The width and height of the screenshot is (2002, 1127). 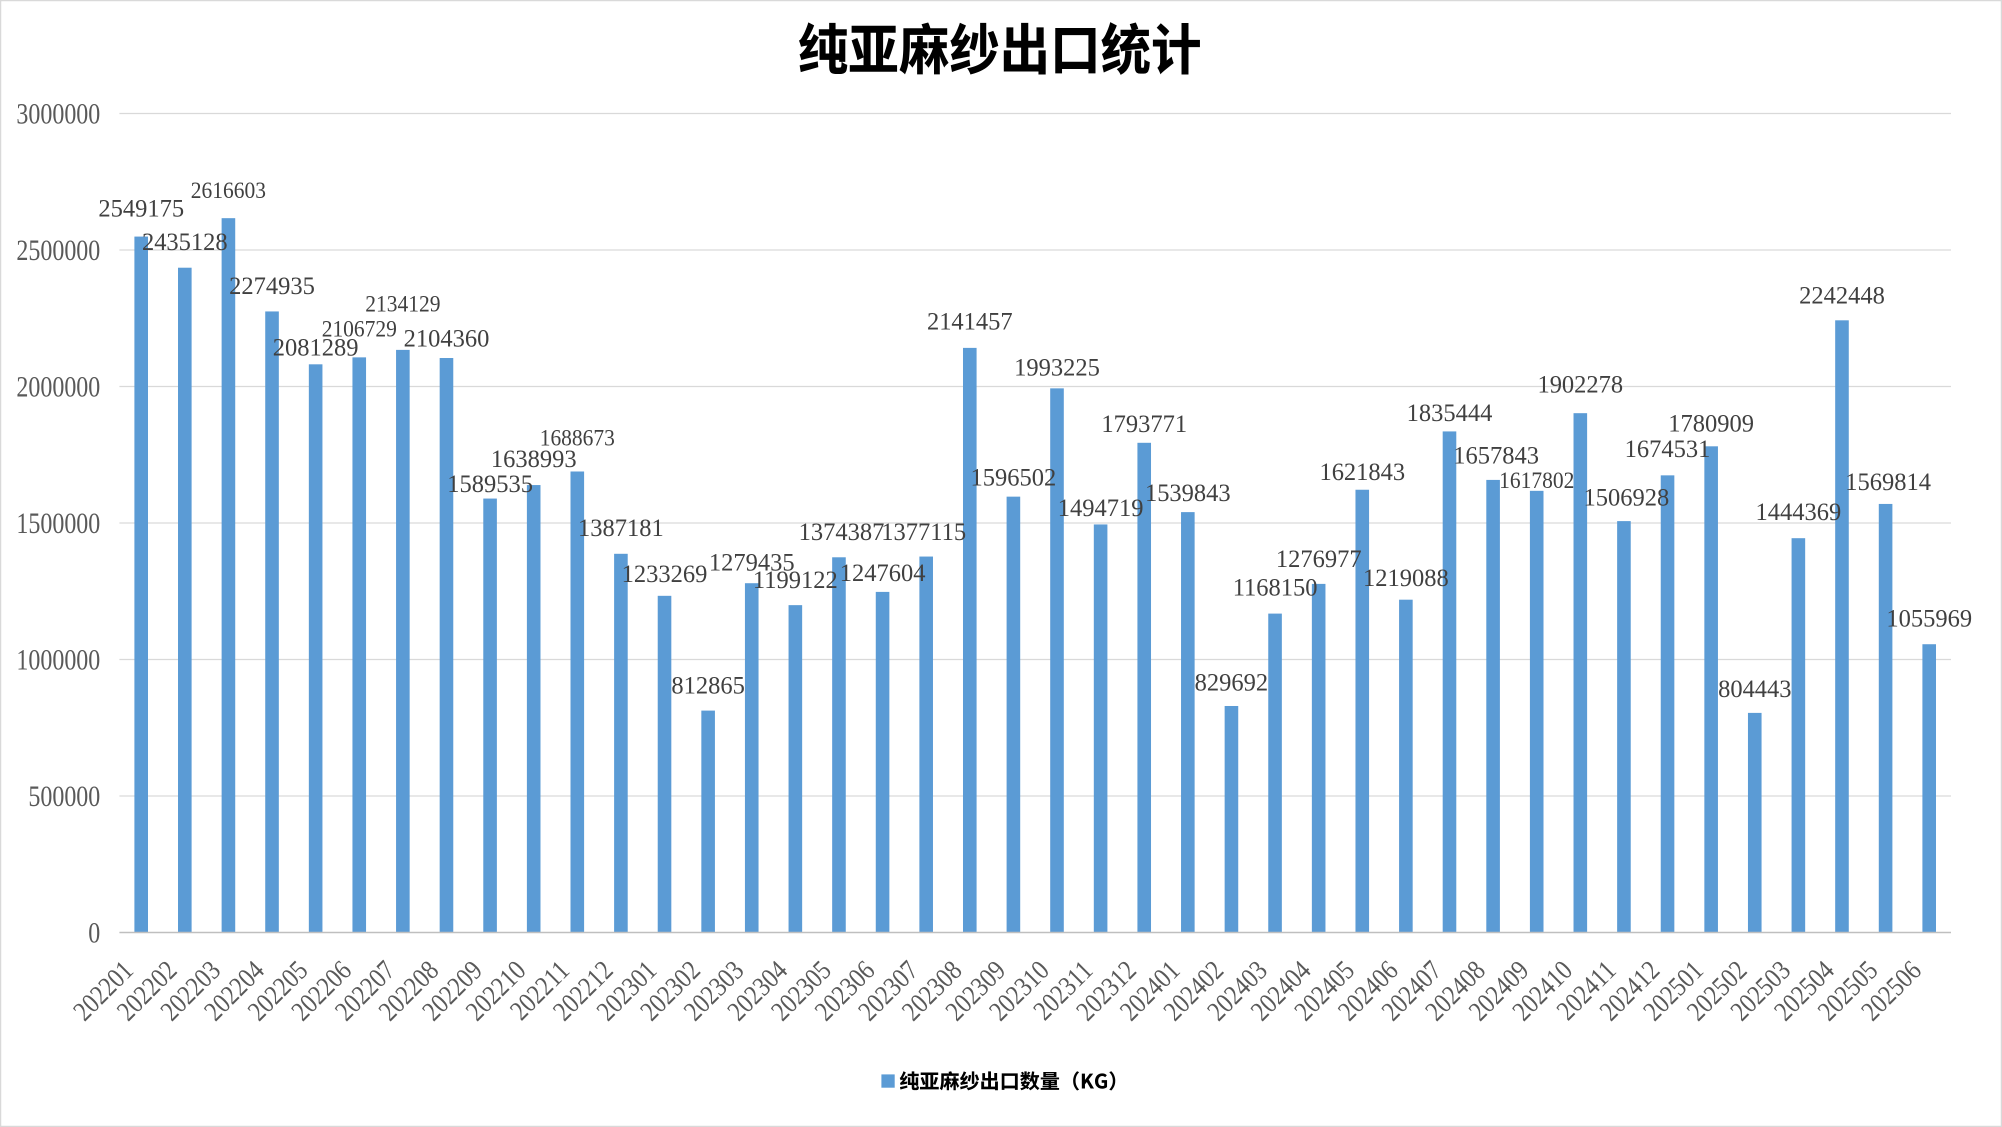 I want to click on svg-text: 1279435, so click(x=752, y=562).